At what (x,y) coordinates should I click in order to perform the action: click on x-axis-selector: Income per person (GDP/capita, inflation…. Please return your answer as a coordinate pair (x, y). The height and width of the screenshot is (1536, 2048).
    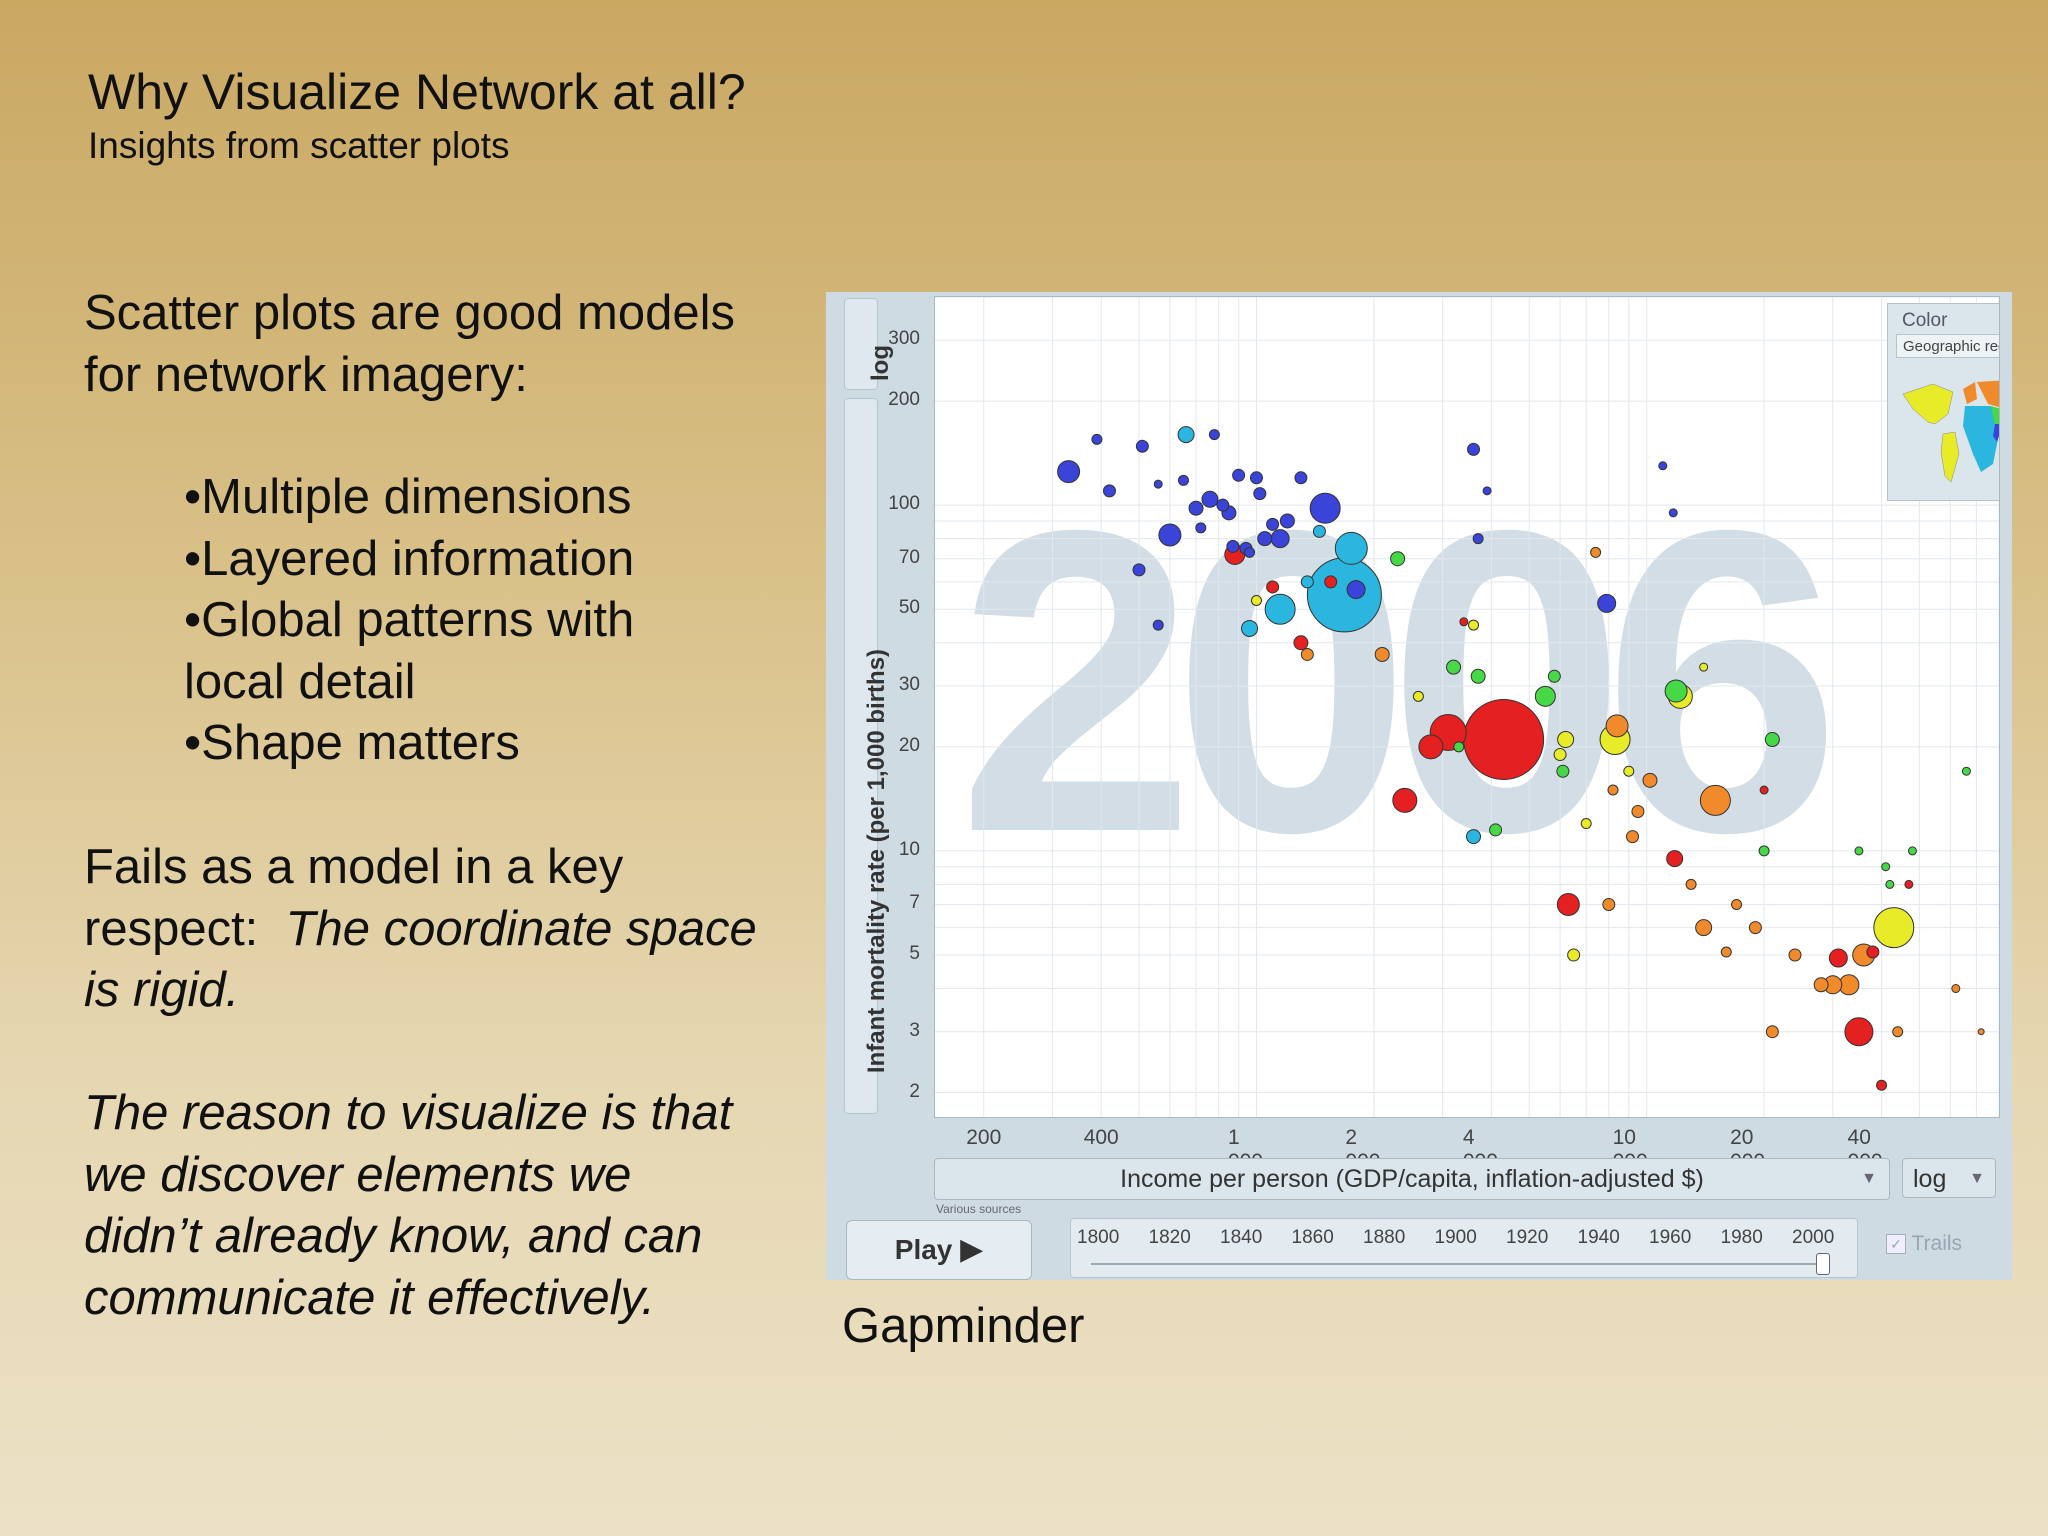
    Looking at the image, I should click on (1412, 1179).